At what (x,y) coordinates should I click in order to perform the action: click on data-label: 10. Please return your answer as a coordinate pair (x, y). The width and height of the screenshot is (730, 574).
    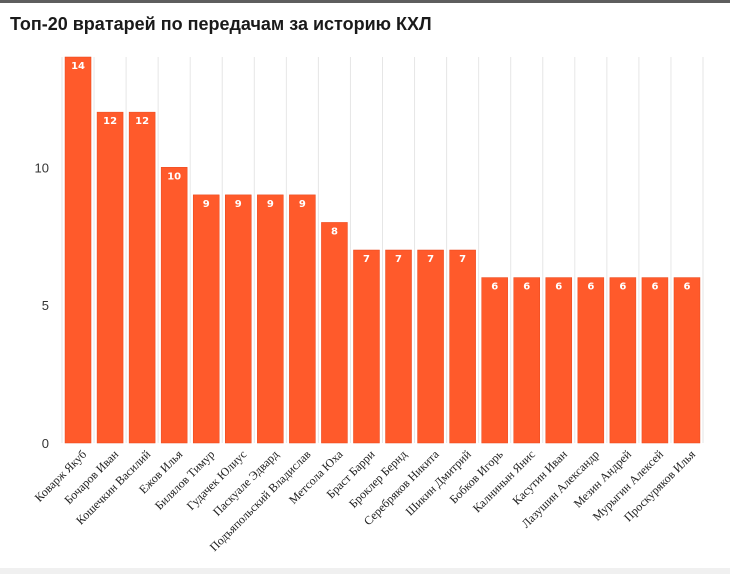
    Looking at the image, I should click on (174, 176).